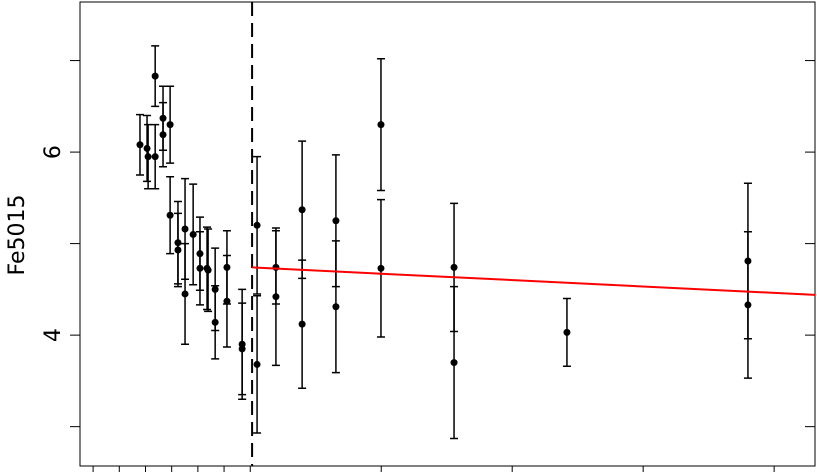 This screenshot has height=472, width=817. I want to click on y-tick-label: 4, so click(53, 335).